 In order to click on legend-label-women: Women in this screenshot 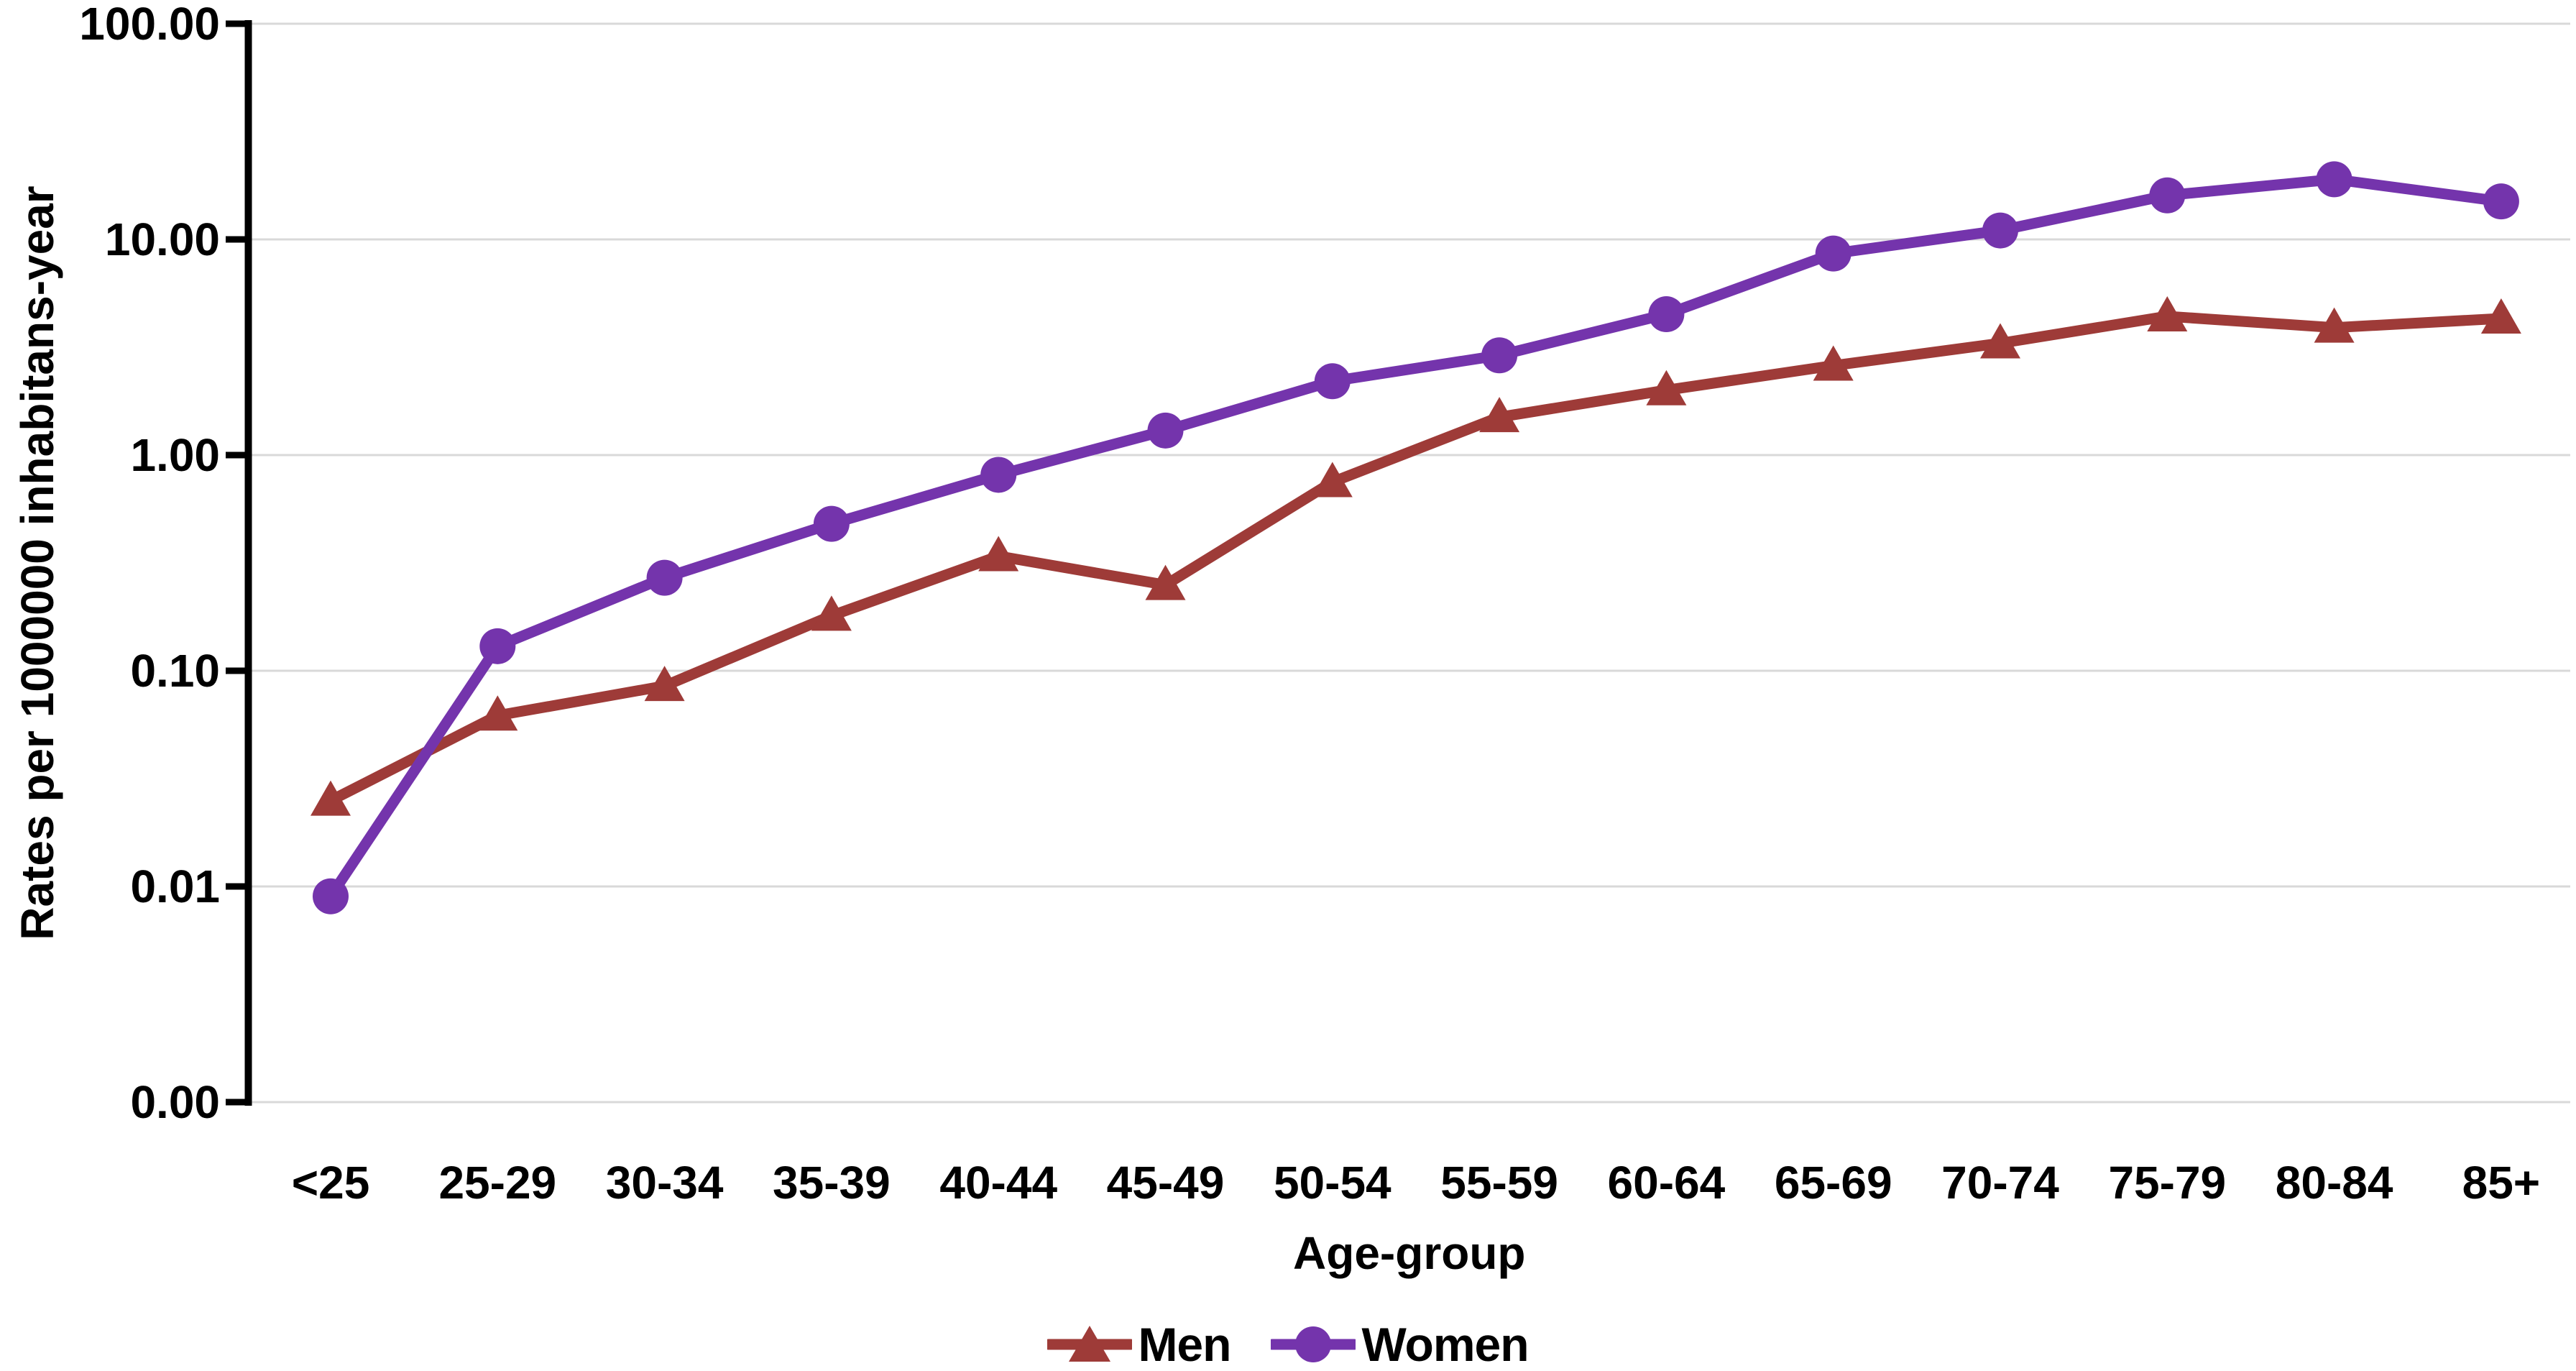, I will do `click(1445, 1344)`.